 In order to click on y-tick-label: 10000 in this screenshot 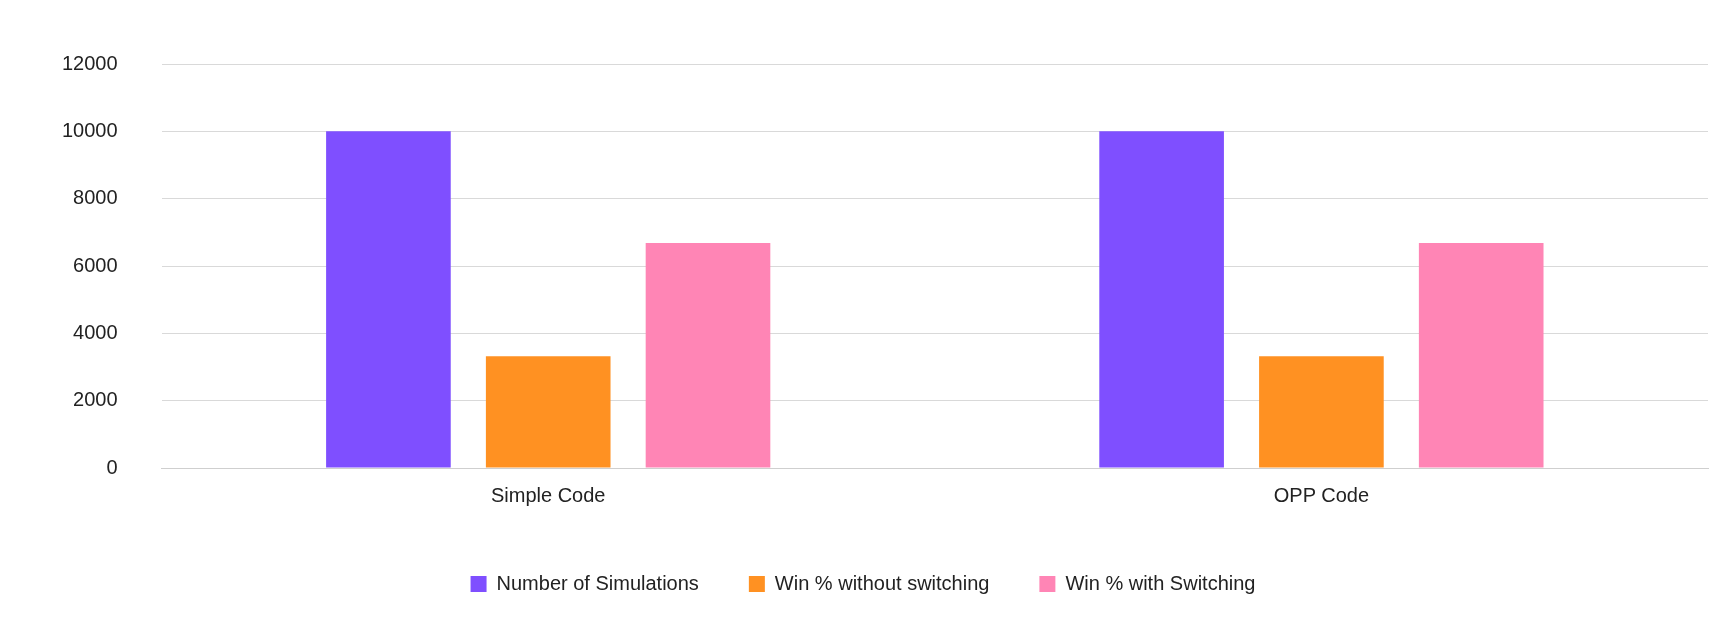, I will do `click(89, 129)`.